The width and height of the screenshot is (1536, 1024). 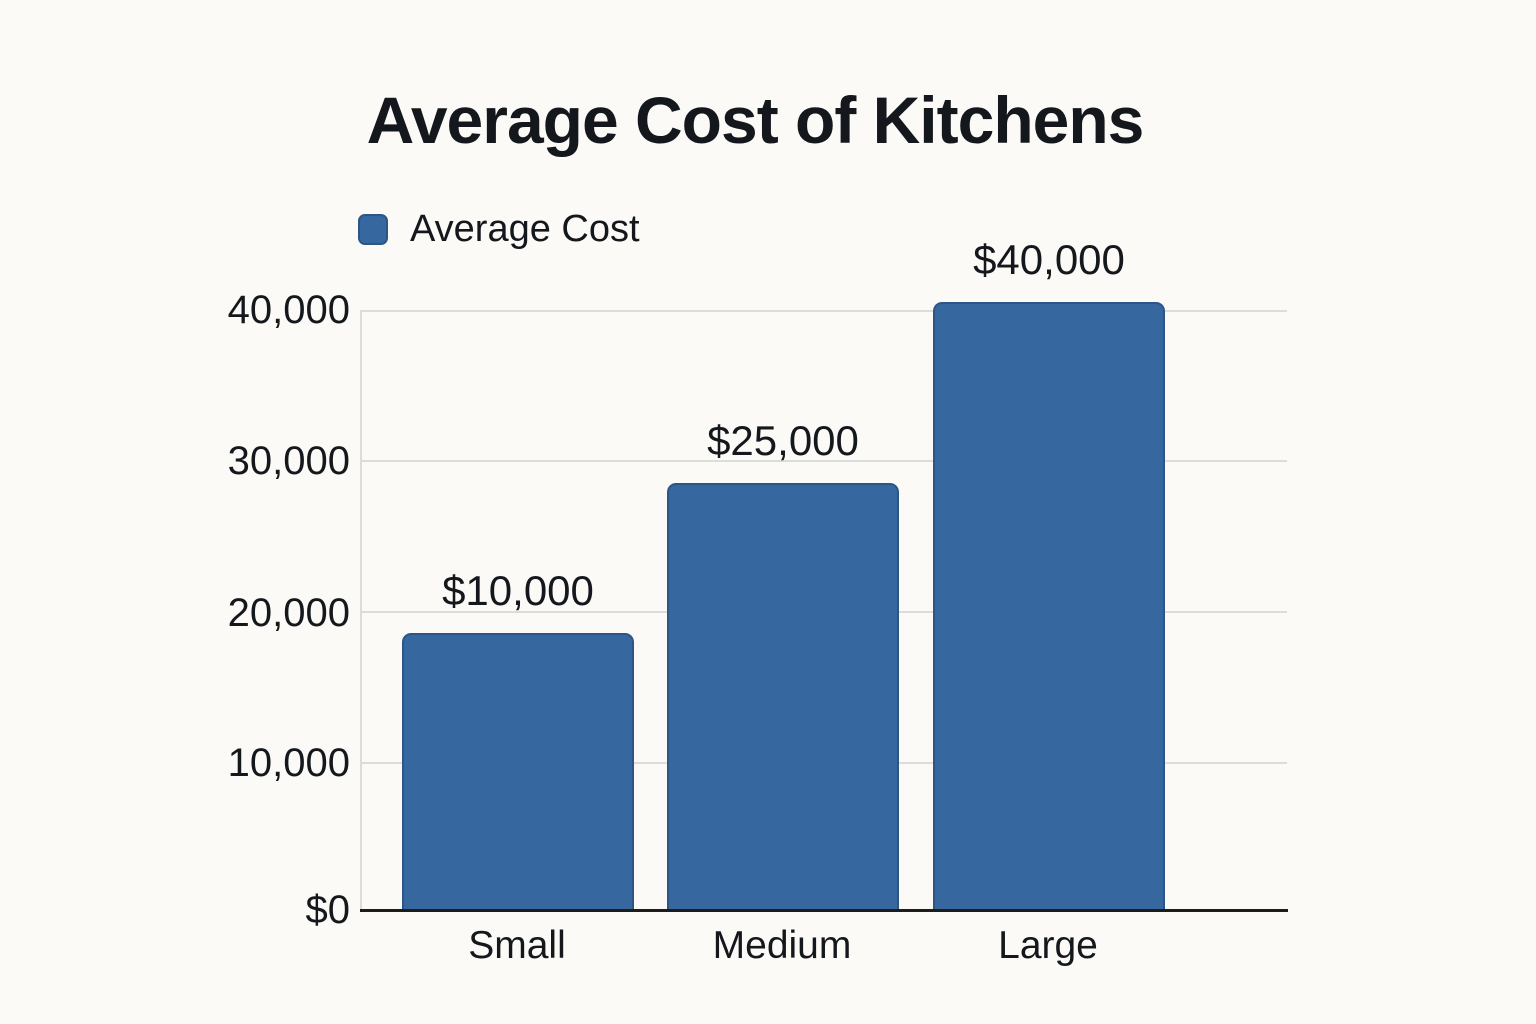 What do you see at coordinates (518, 590) in the screenshot?
I see `bar-value-label-small: $10,000` at bounding box center [518, 590].